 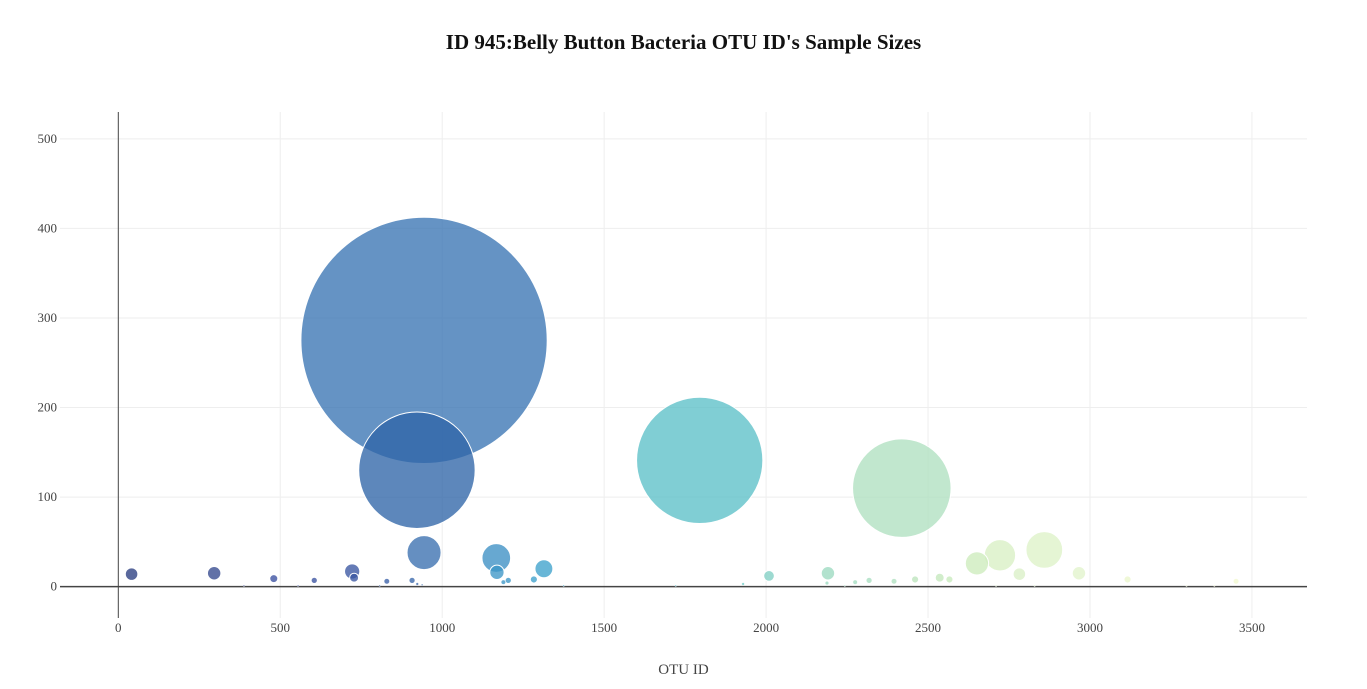 I want to click on x-tick-label: 0, so click(x=118, y=627).